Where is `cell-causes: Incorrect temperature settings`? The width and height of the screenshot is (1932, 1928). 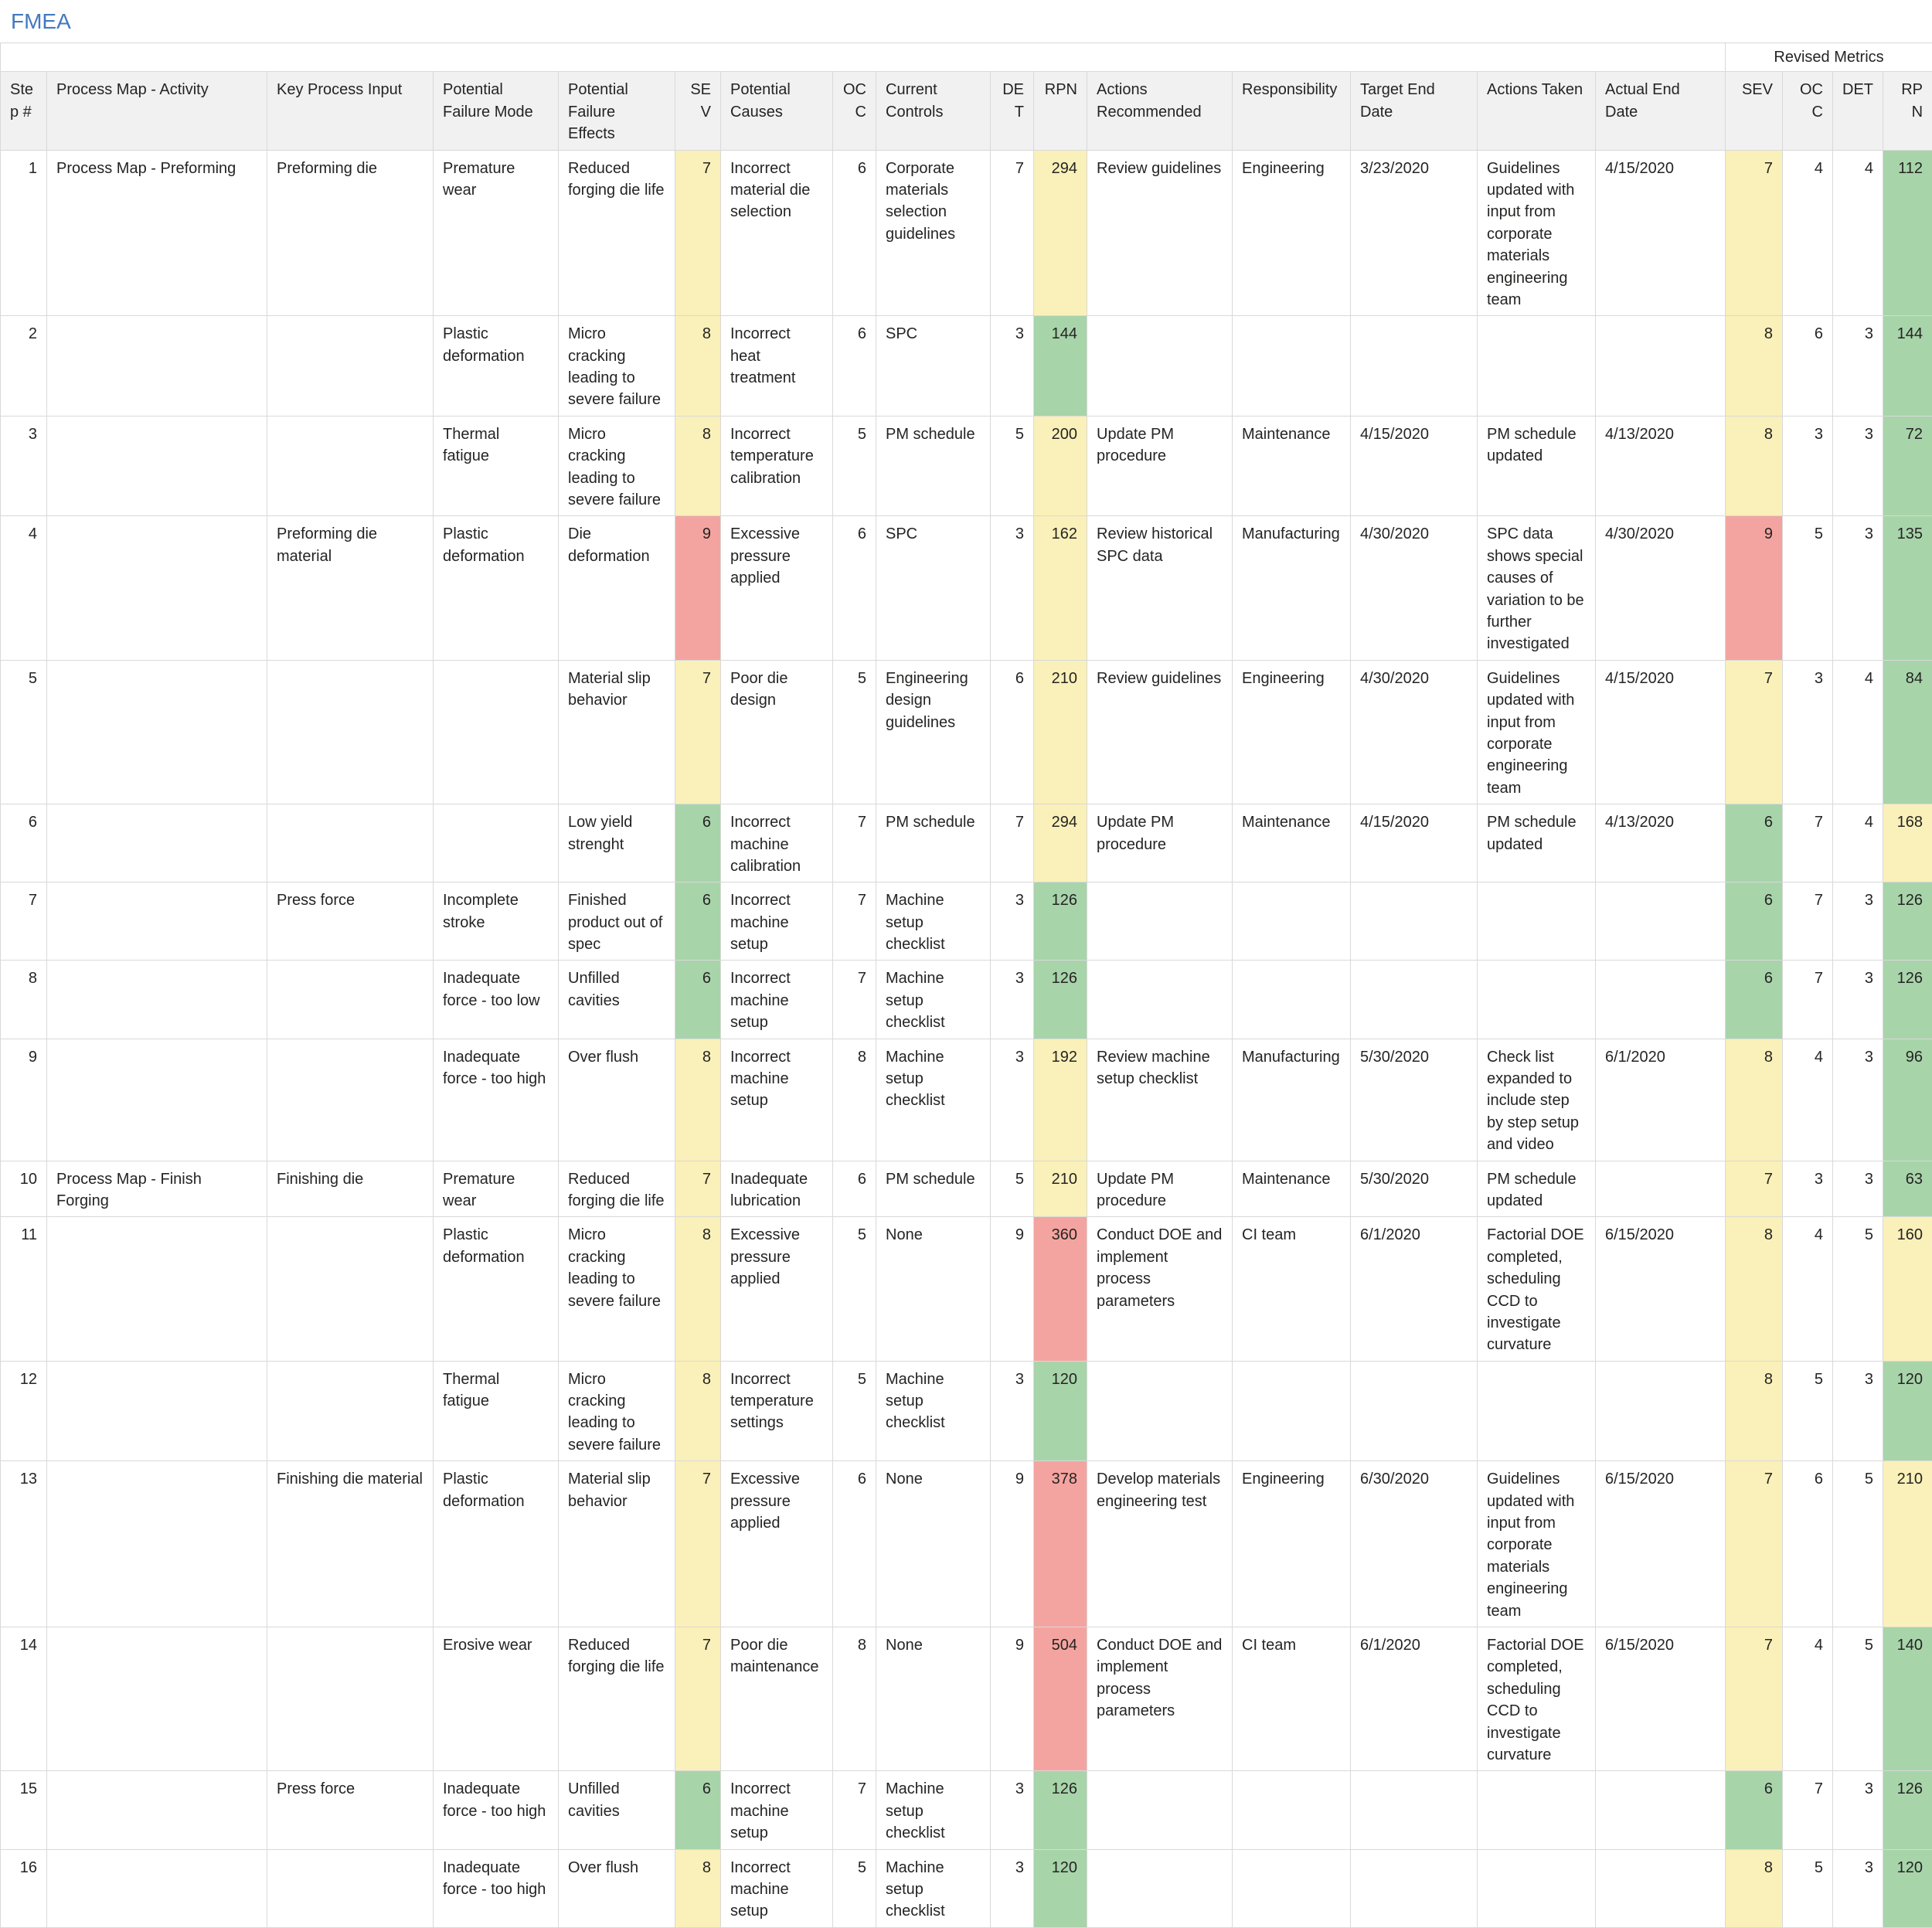
cell-causes: Incorrect temperature settings is located at coordinates (777, 1411).